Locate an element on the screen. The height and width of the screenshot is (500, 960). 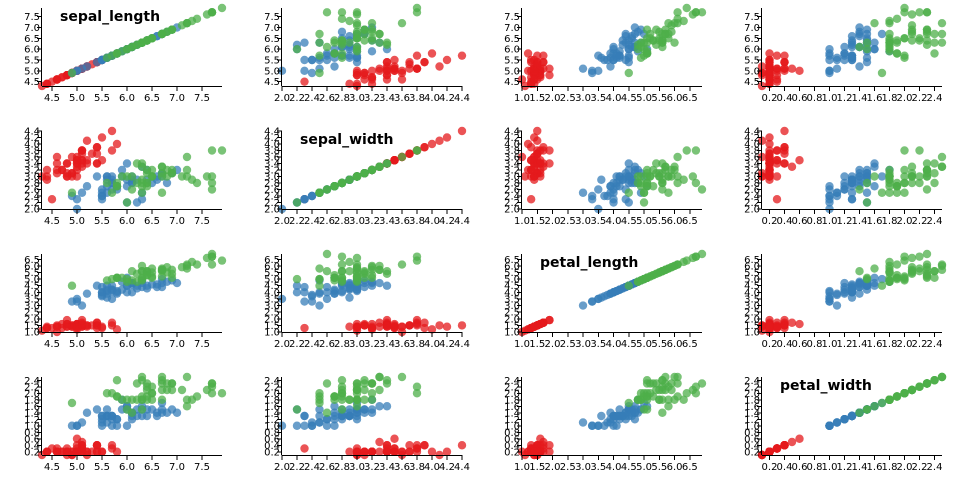
x-tick-label: 1.8 is located at coordinates (890, 221).